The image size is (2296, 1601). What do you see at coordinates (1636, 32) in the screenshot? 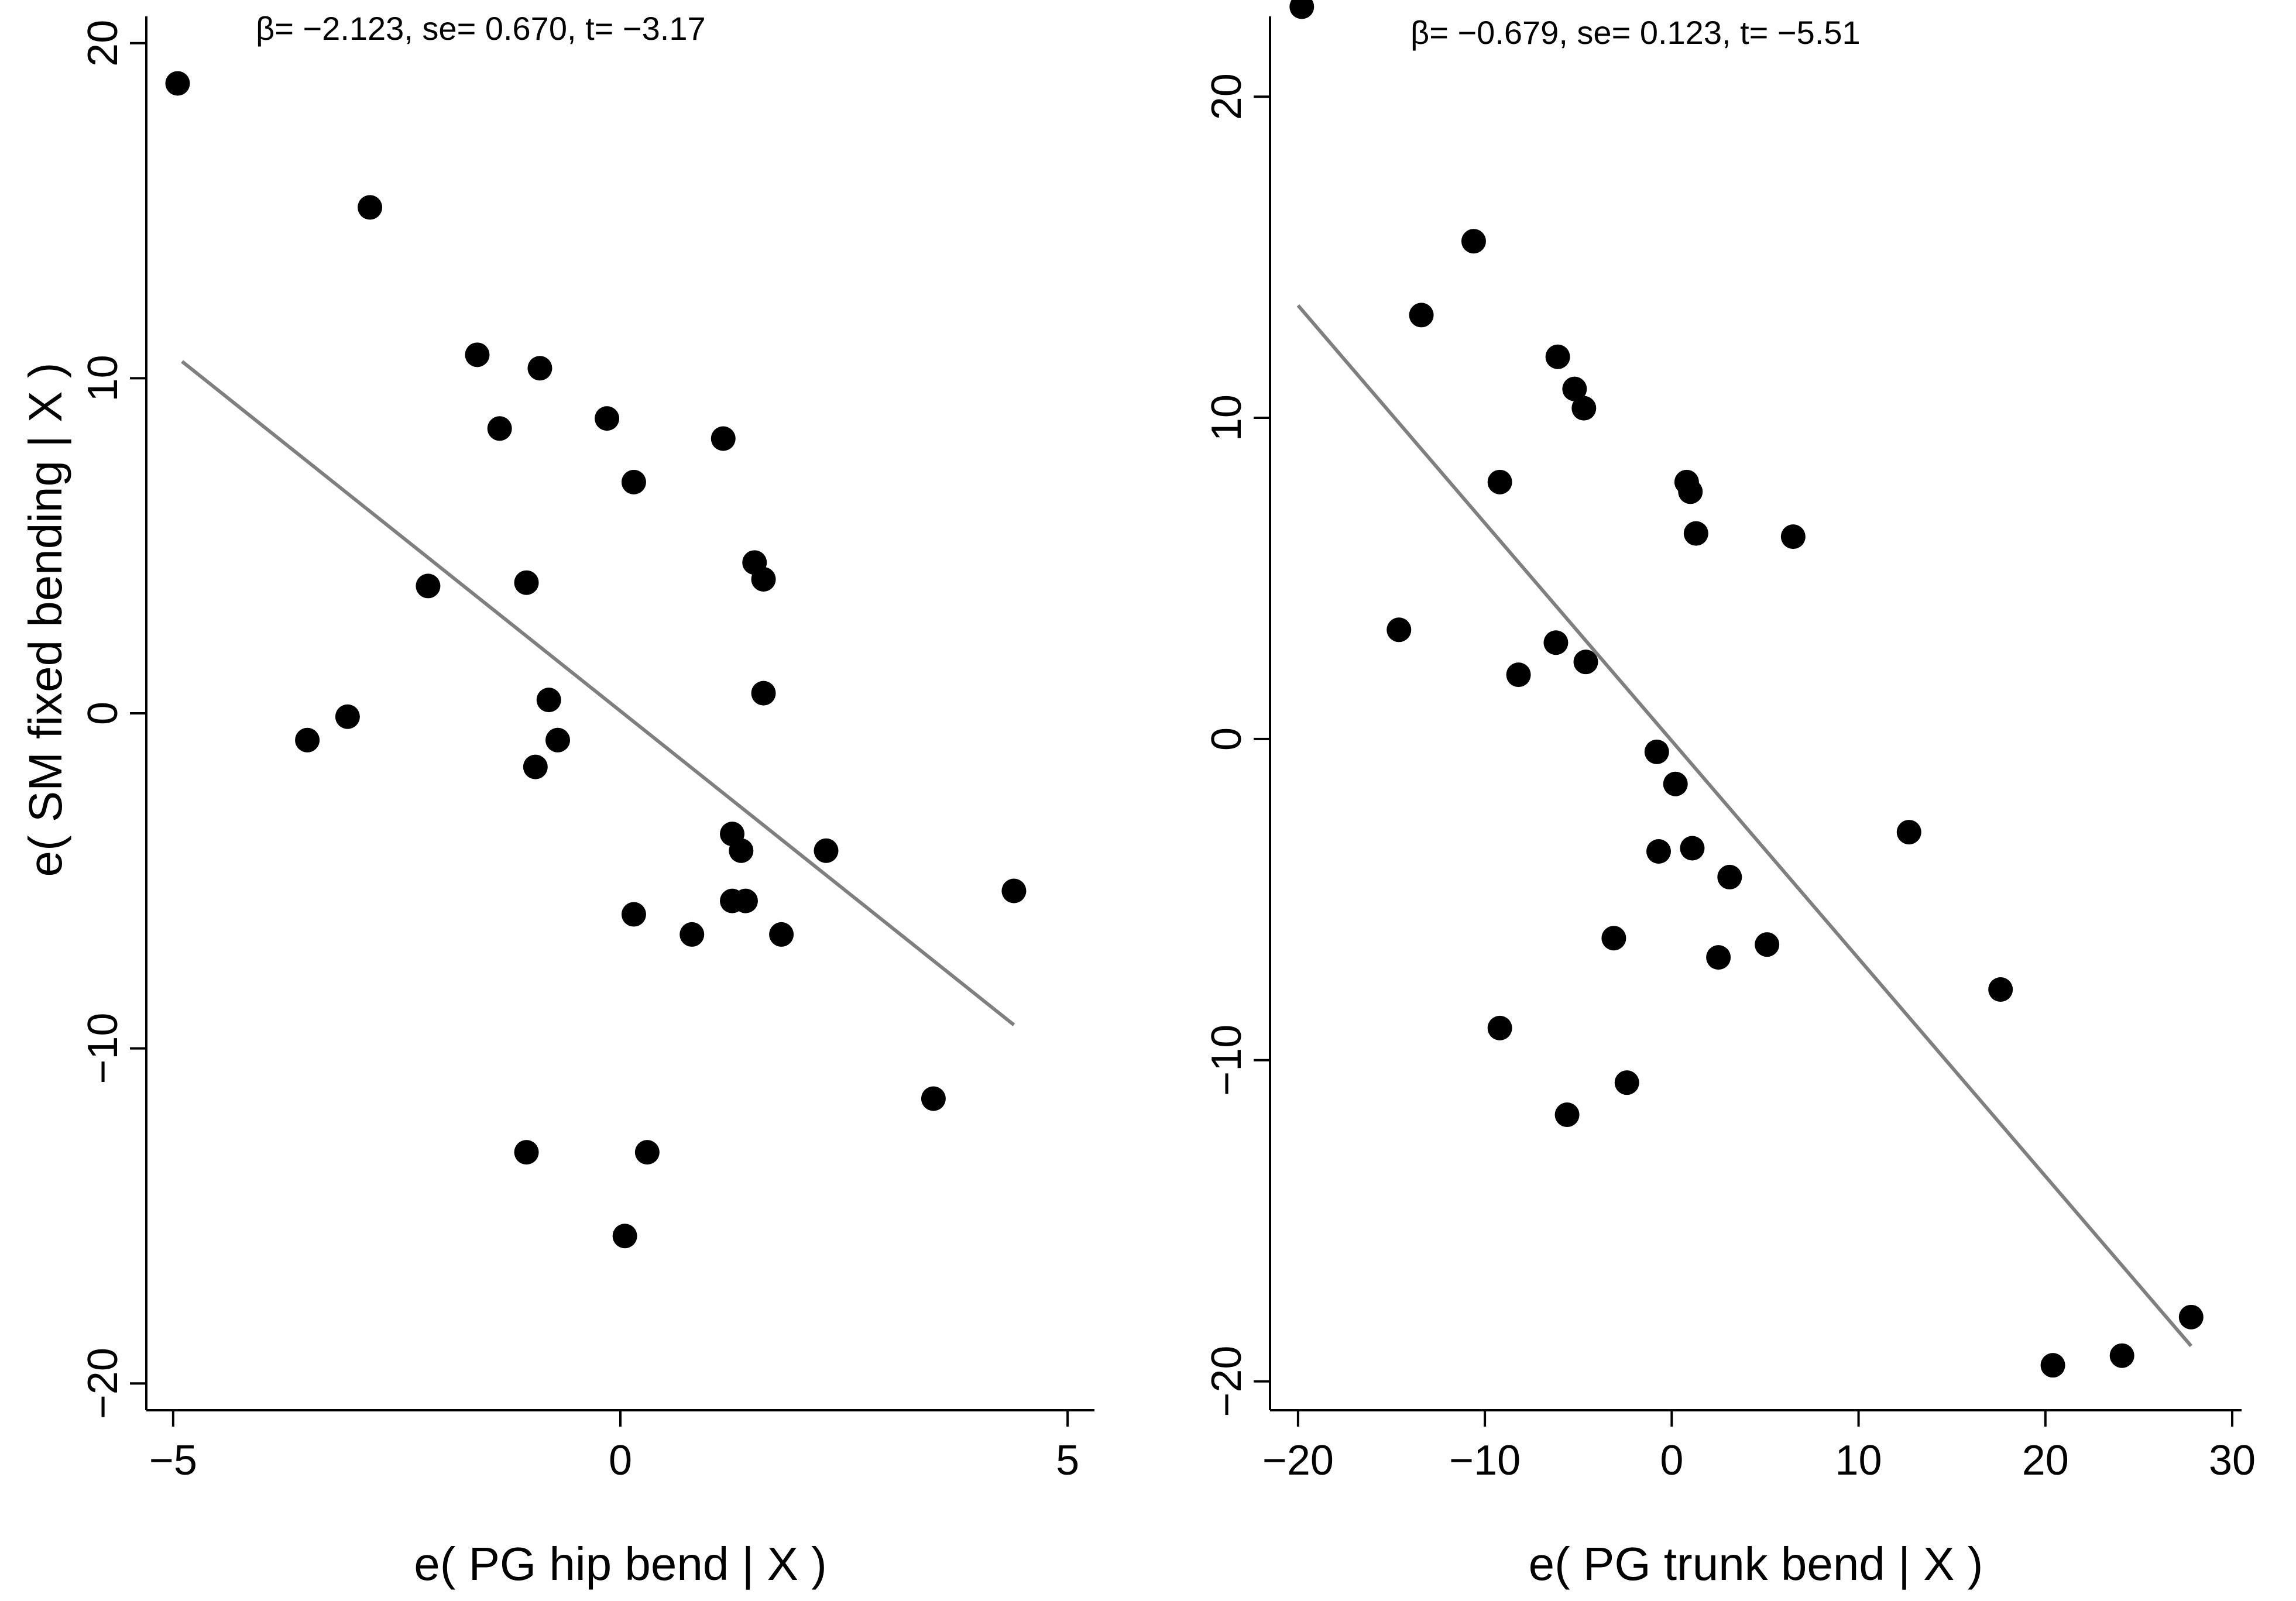
I see `right-regression-annotation: β= −0.679, se= 0.123, t= −5.51` at bounding box center [1636, 32].